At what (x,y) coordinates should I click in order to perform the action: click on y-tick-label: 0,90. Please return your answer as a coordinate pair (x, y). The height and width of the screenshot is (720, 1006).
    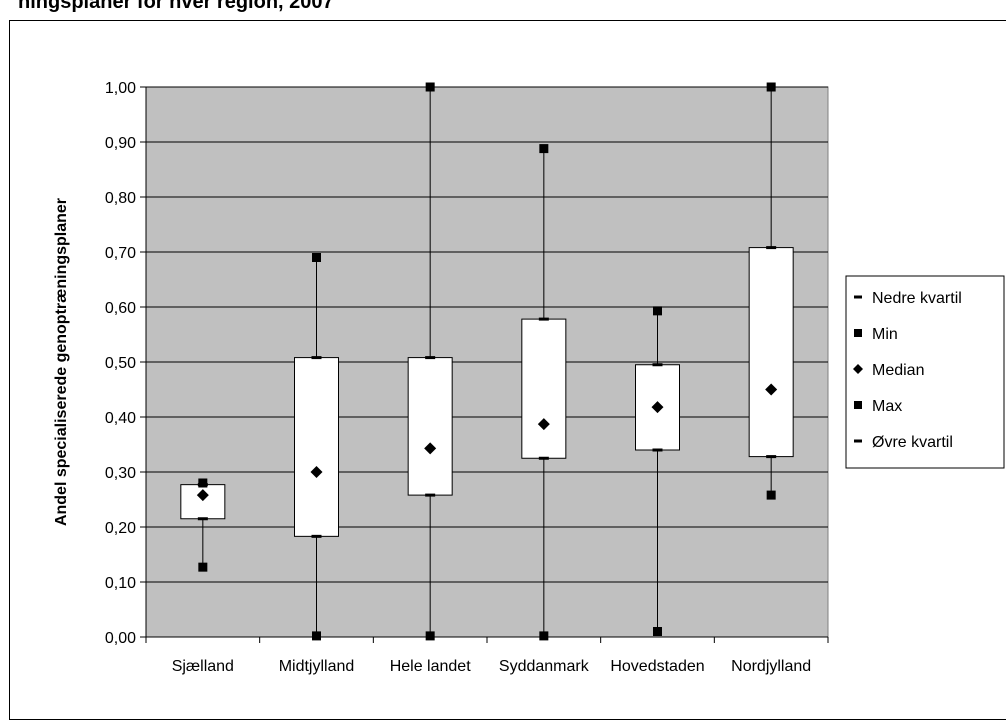
    Looking at the image, I should click on (120, 143).